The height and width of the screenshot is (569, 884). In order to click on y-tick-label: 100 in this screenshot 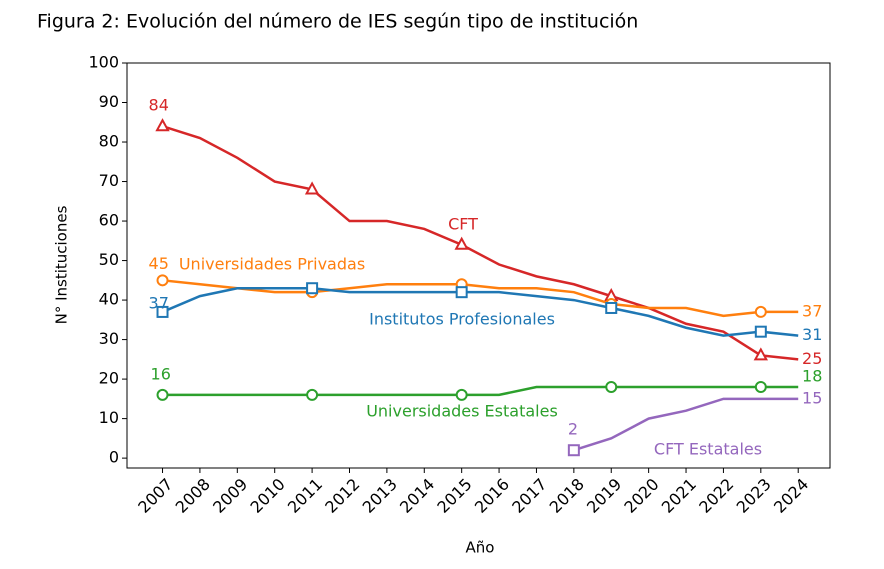, I will do `click(103, 62)`.